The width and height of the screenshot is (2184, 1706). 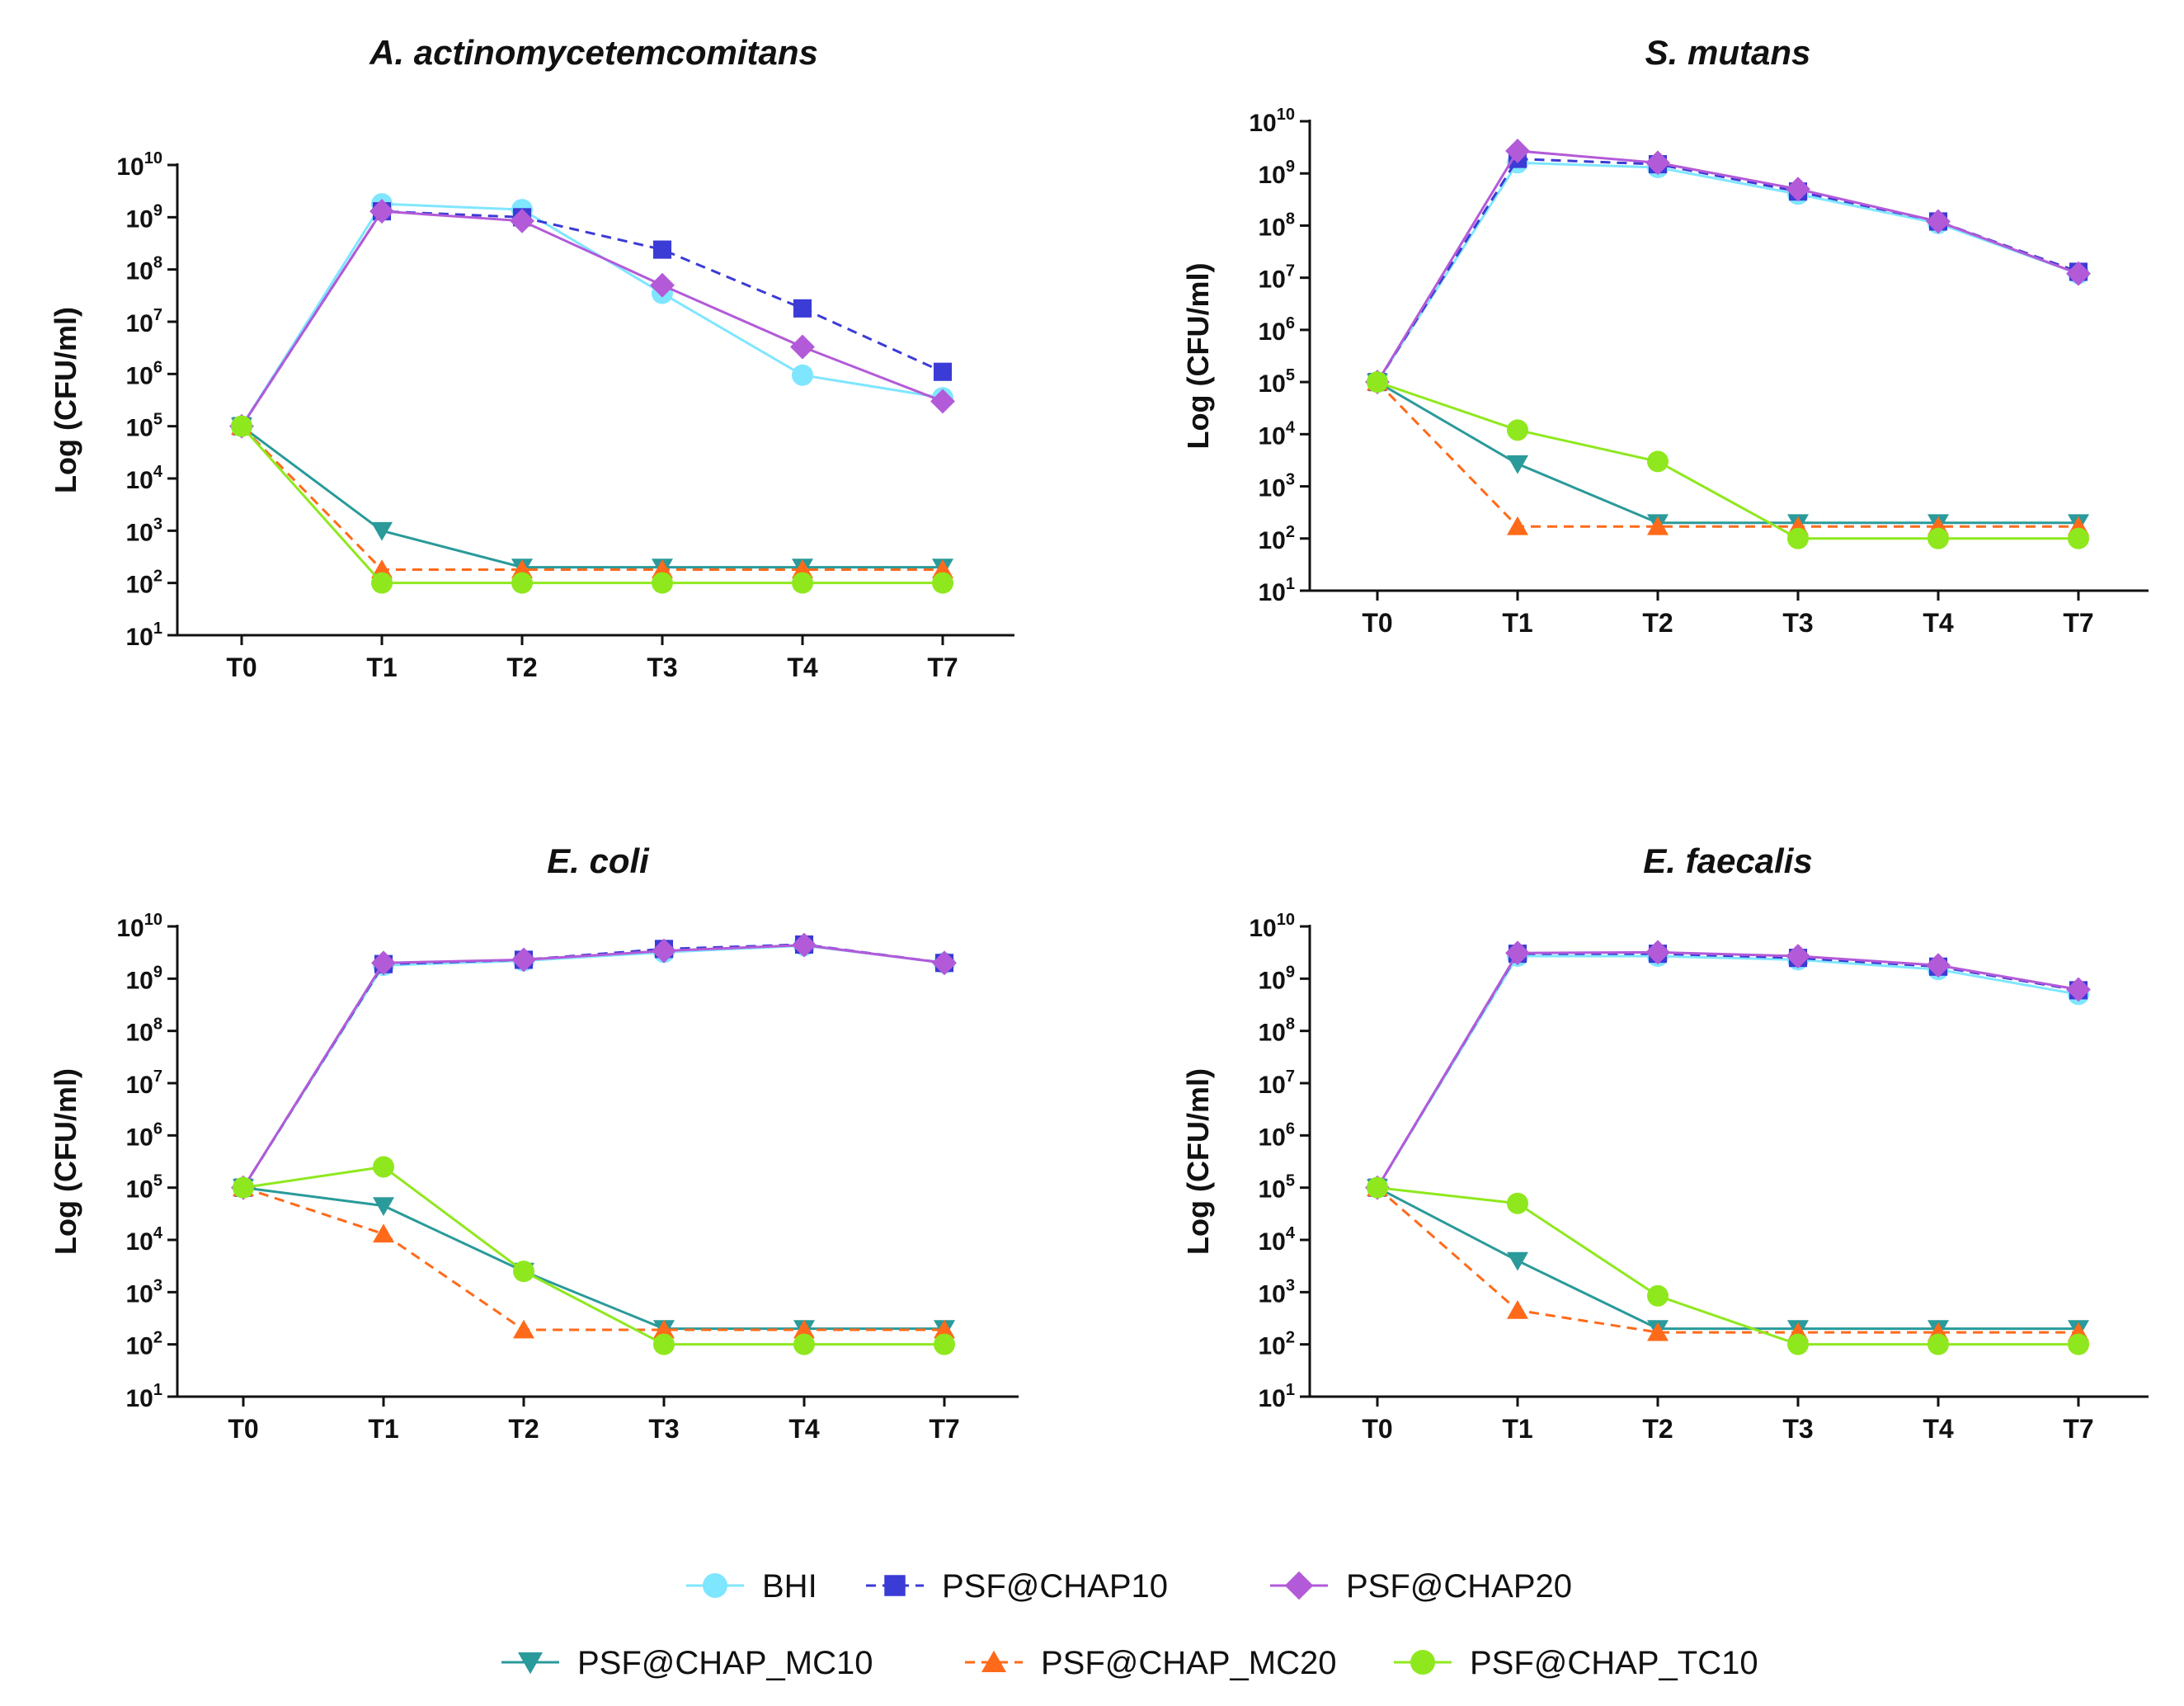 I want to click on chart-title: A. actinomycetemcomitans, so click(x=593, y=52).